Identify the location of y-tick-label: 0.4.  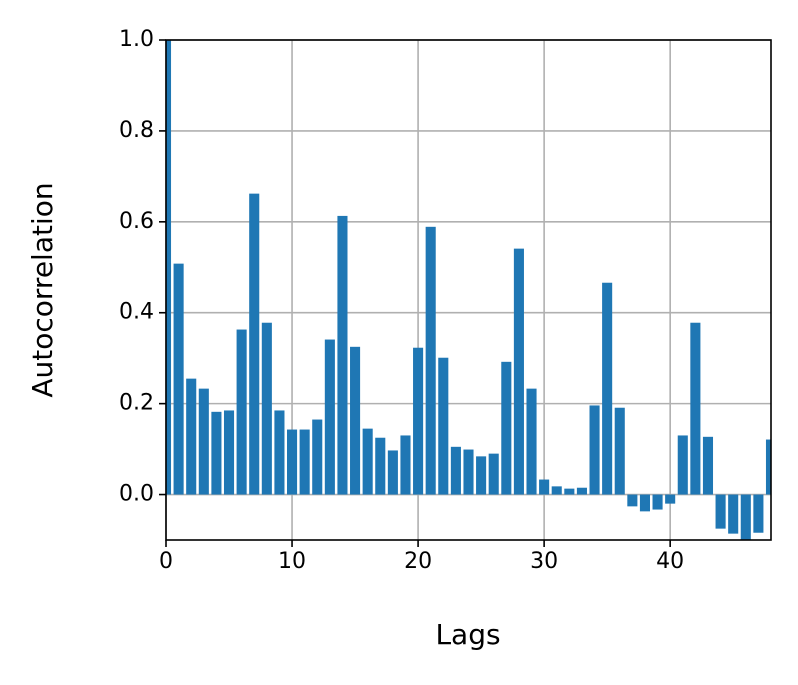
(136, 312).